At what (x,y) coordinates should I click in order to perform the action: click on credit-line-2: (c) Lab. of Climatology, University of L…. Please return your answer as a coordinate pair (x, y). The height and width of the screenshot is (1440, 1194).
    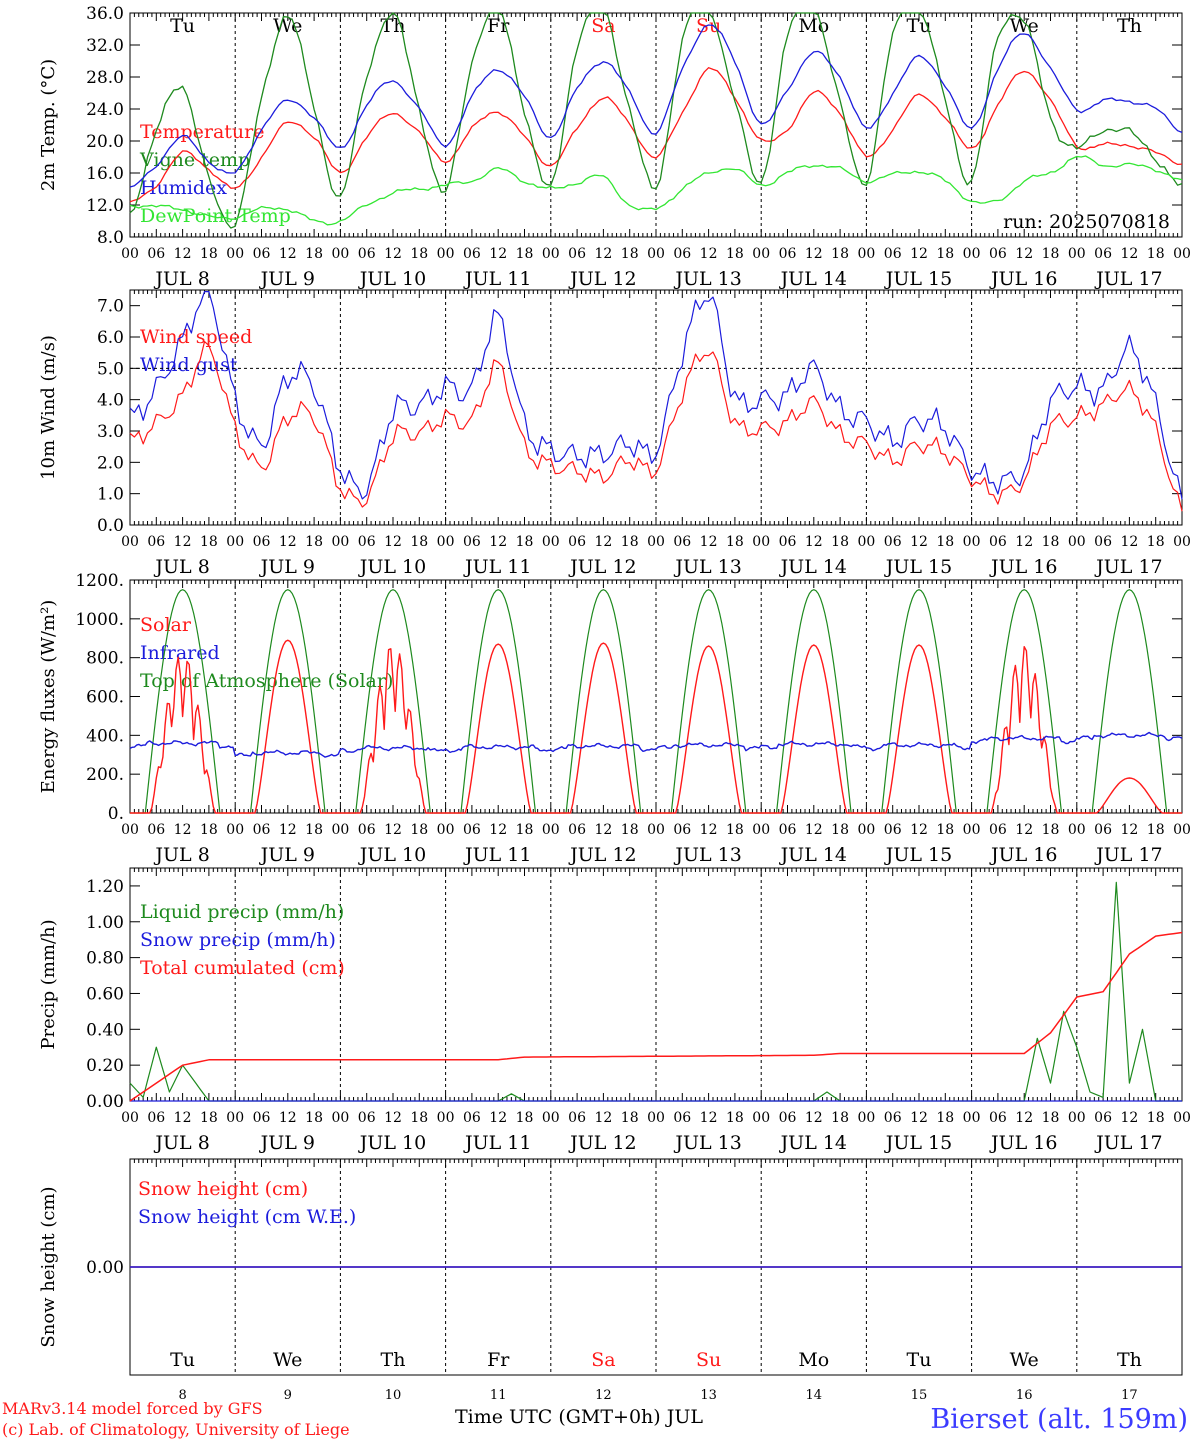
    Looking at the image, I should click on (176, 1429).